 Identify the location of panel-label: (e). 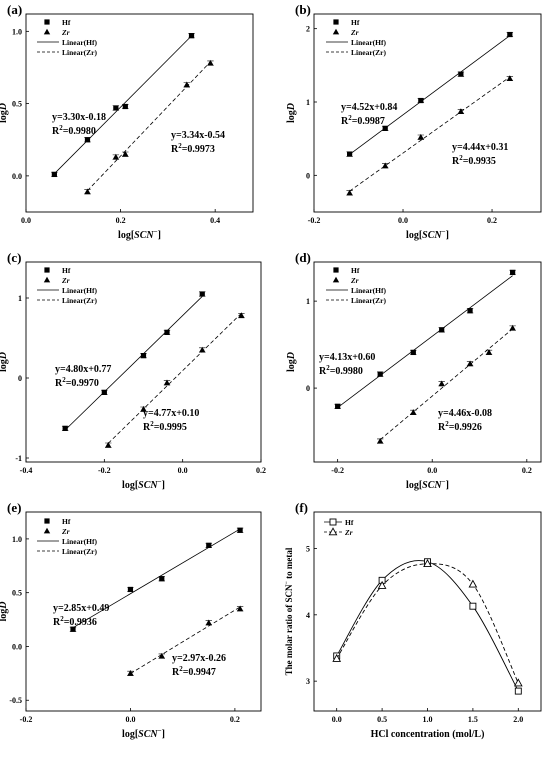
(14, 507).